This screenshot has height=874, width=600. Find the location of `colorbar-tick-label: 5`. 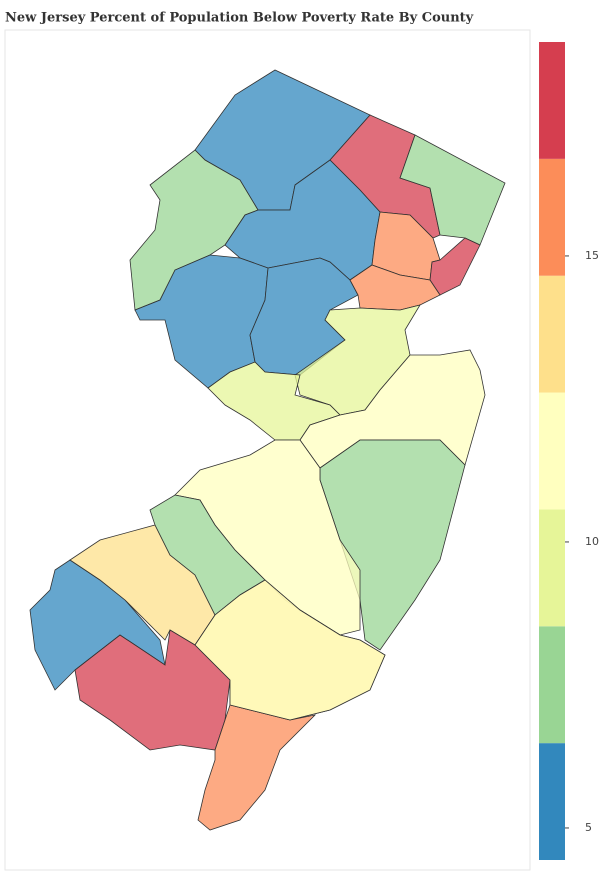

colorbar-tick-label: 5 is located at coordinates (588, 827).